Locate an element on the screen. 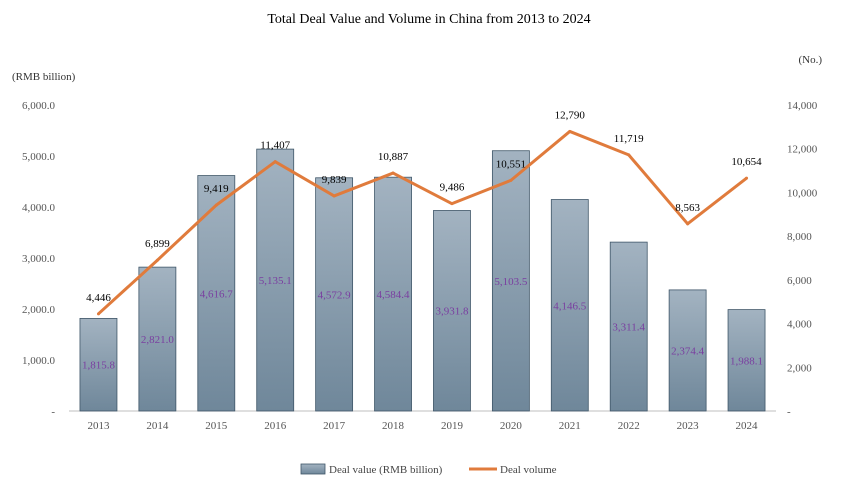  x-axis-tick-label: 2020 is located at coordinates (511, 426).